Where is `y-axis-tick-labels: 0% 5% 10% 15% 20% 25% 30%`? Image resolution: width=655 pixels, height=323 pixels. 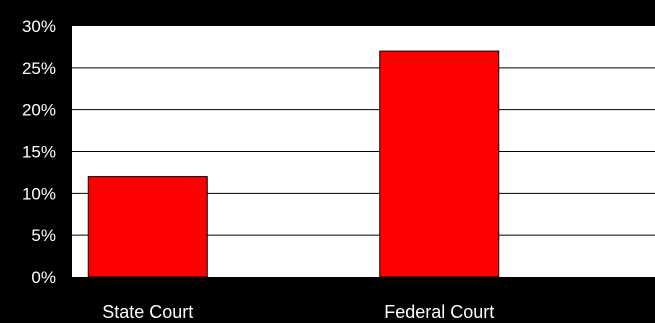
y-axis-tick-labels: 0% 5% 10% 15% 20% 25% 30% is located at coordinates (39, 152).